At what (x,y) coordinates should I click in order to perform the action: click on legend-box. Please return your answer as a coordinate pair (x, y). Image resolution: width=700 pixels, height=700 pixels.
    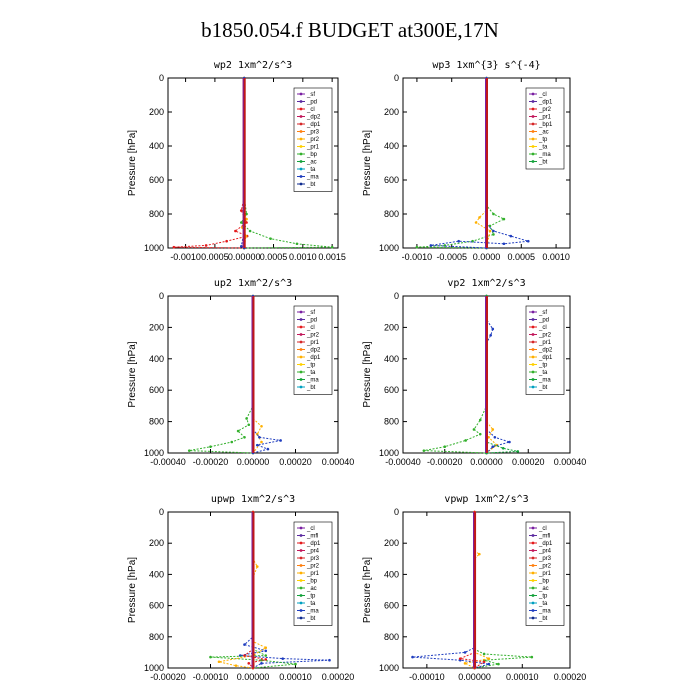
    Looking at the image, I should click on (545, 128).